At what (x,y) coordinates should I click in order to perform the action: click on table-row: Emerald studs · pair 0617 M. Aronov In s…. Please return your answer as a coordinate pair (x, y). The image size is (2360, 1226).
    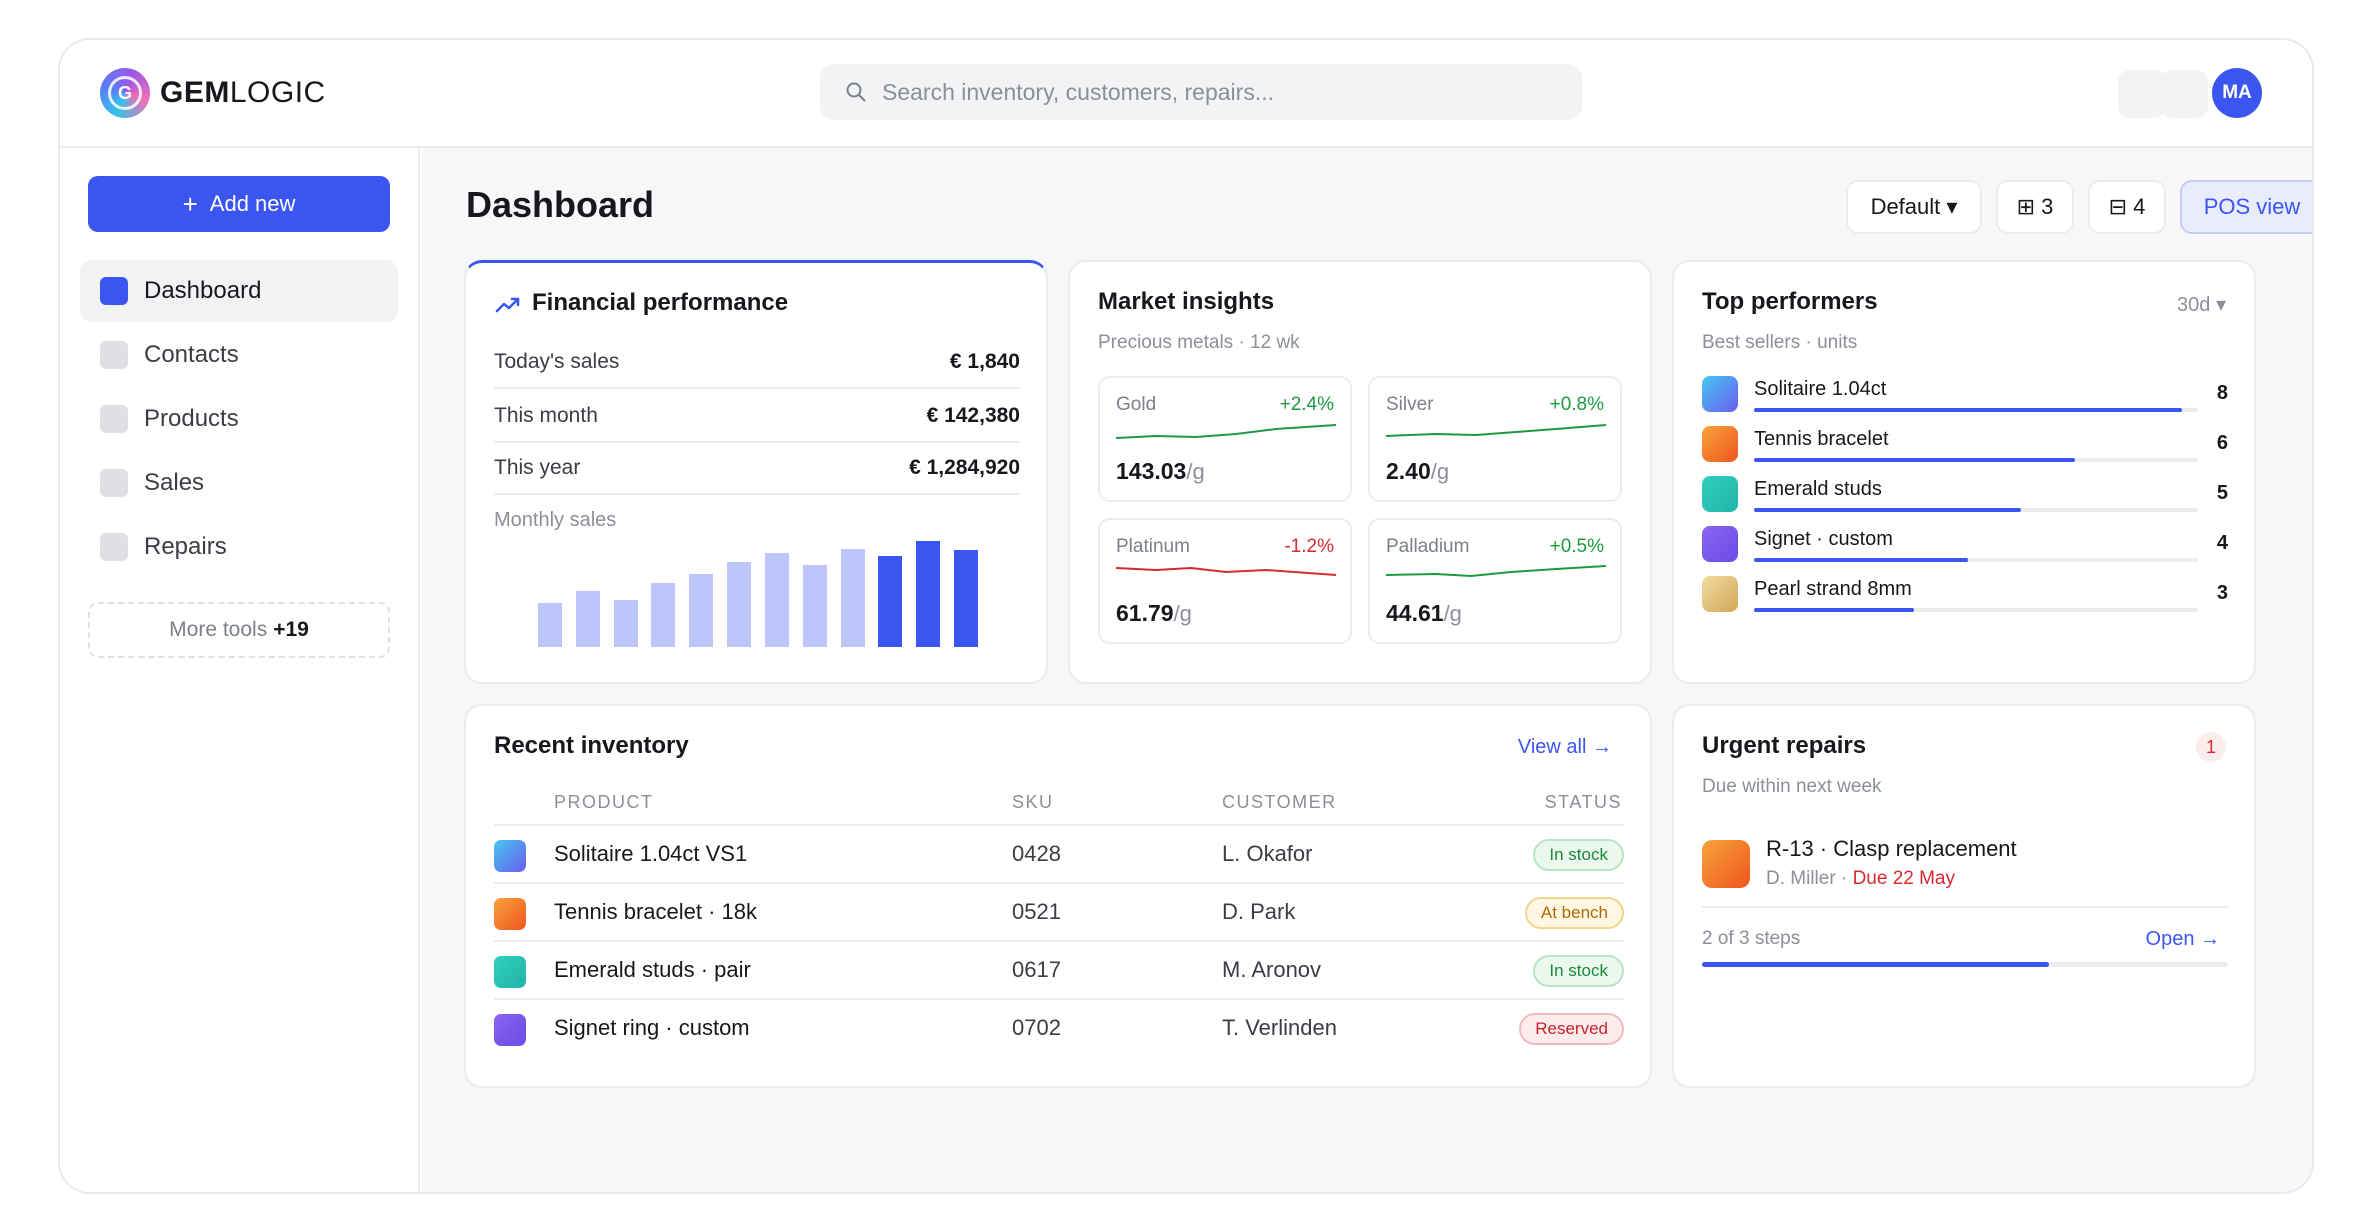
    Looking at the image, I should click on (1059, 969).